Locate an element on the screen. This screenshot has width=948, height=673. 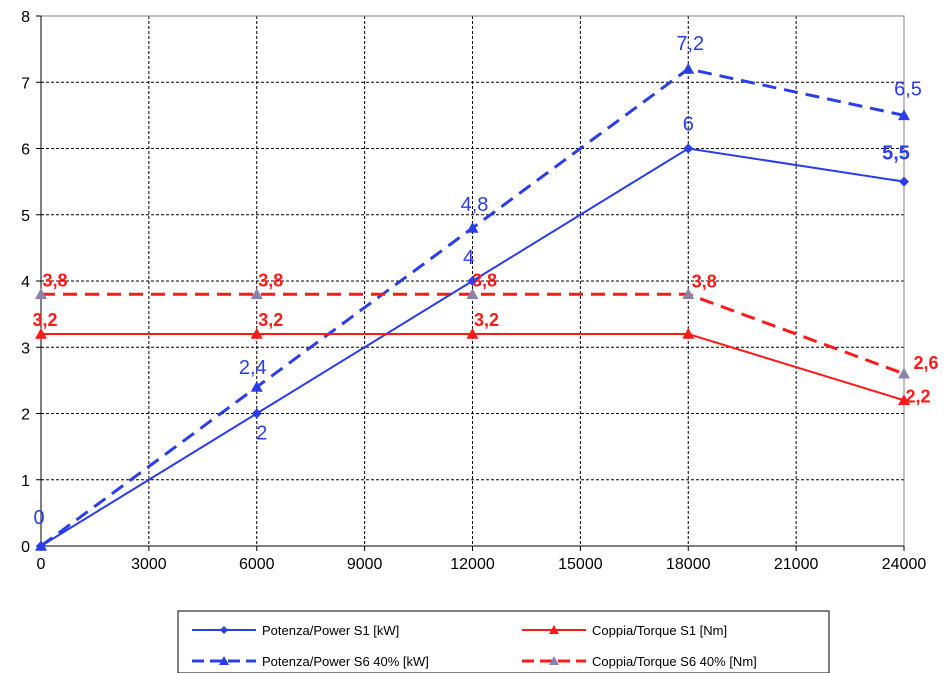
x-tick-label: 21000 is located at coordinates (796, 564).